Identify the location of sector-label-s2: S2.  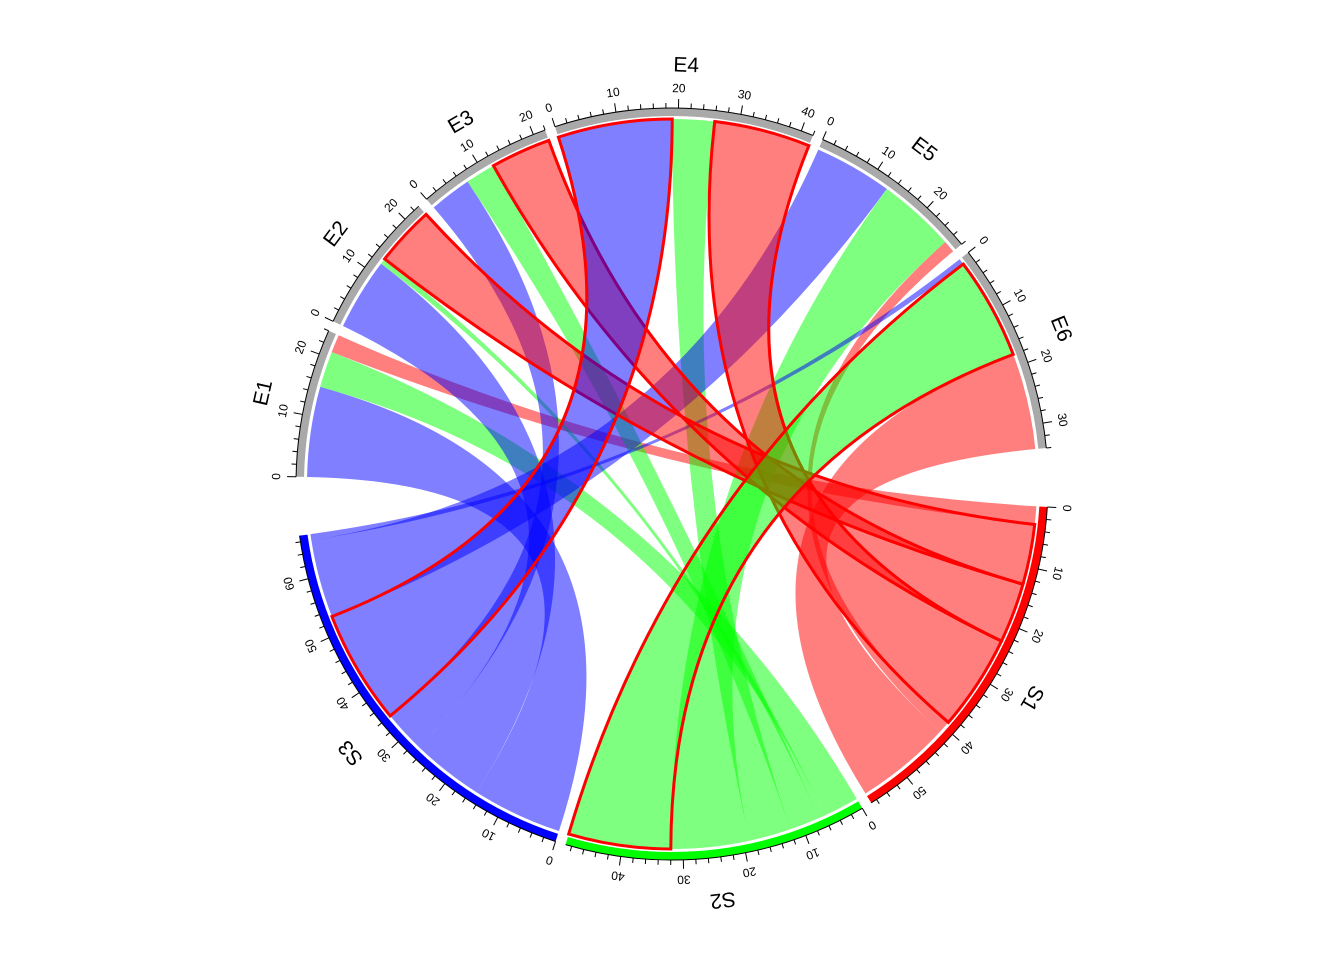
(723, 900).